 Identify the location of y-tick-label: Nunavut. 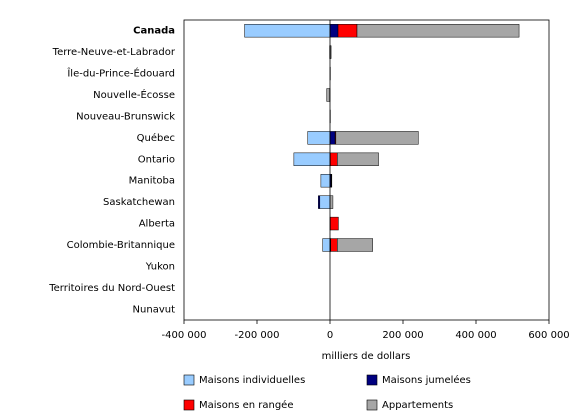
(154, 309).